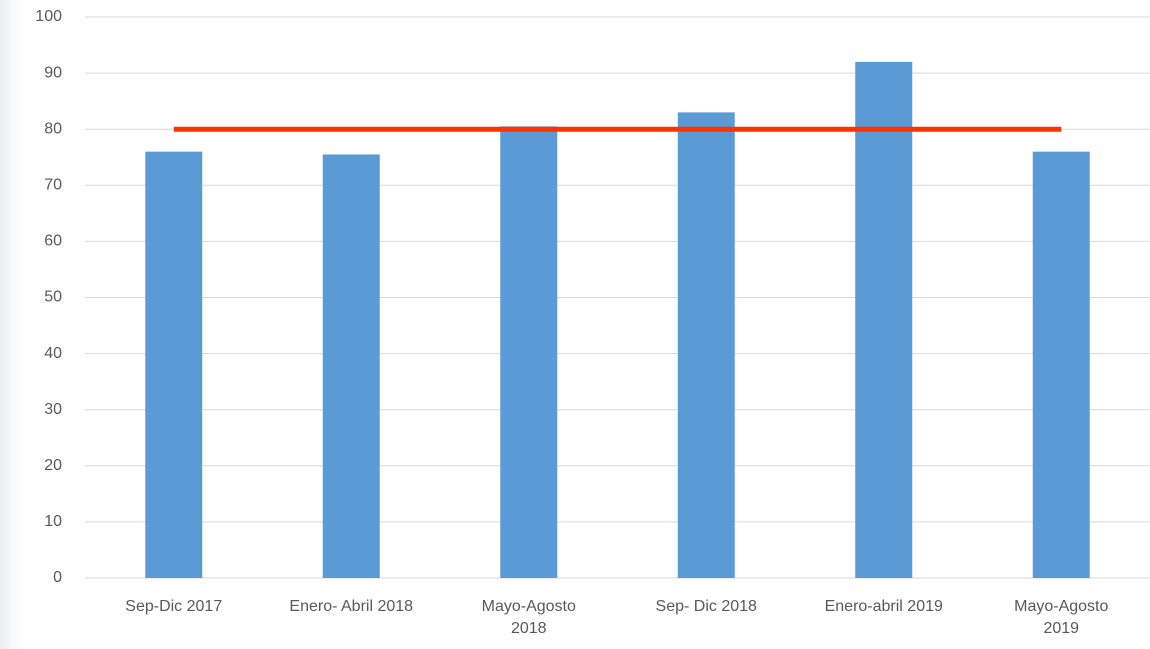  Describe the element at coordinates (53, 128) in the screenshot. I see `y-tick-label: 80` at that location.